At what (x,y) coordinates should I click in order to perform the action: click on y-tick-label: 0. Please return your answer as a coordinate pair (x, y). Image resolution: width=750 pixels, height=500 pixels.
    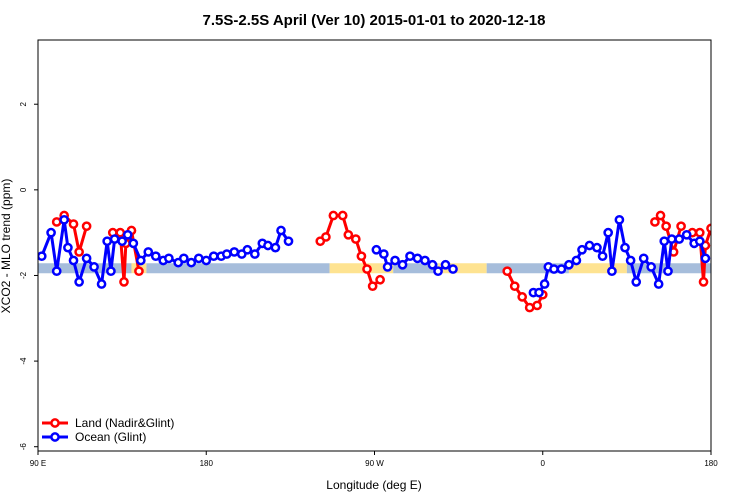
    Looking at the image, I should click on (23, 189).